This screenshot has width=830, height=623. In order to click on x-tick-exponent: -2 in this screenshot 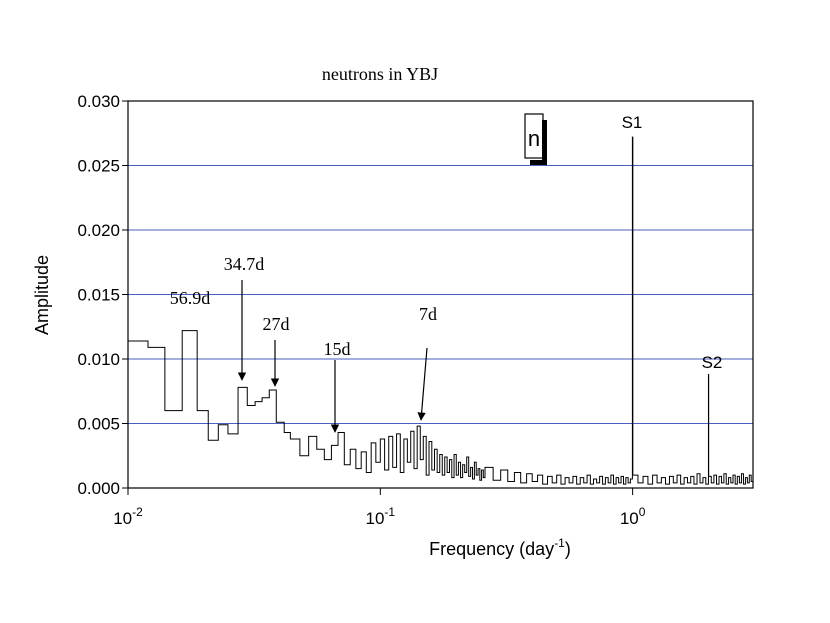, I will do `click(137, 512)`.